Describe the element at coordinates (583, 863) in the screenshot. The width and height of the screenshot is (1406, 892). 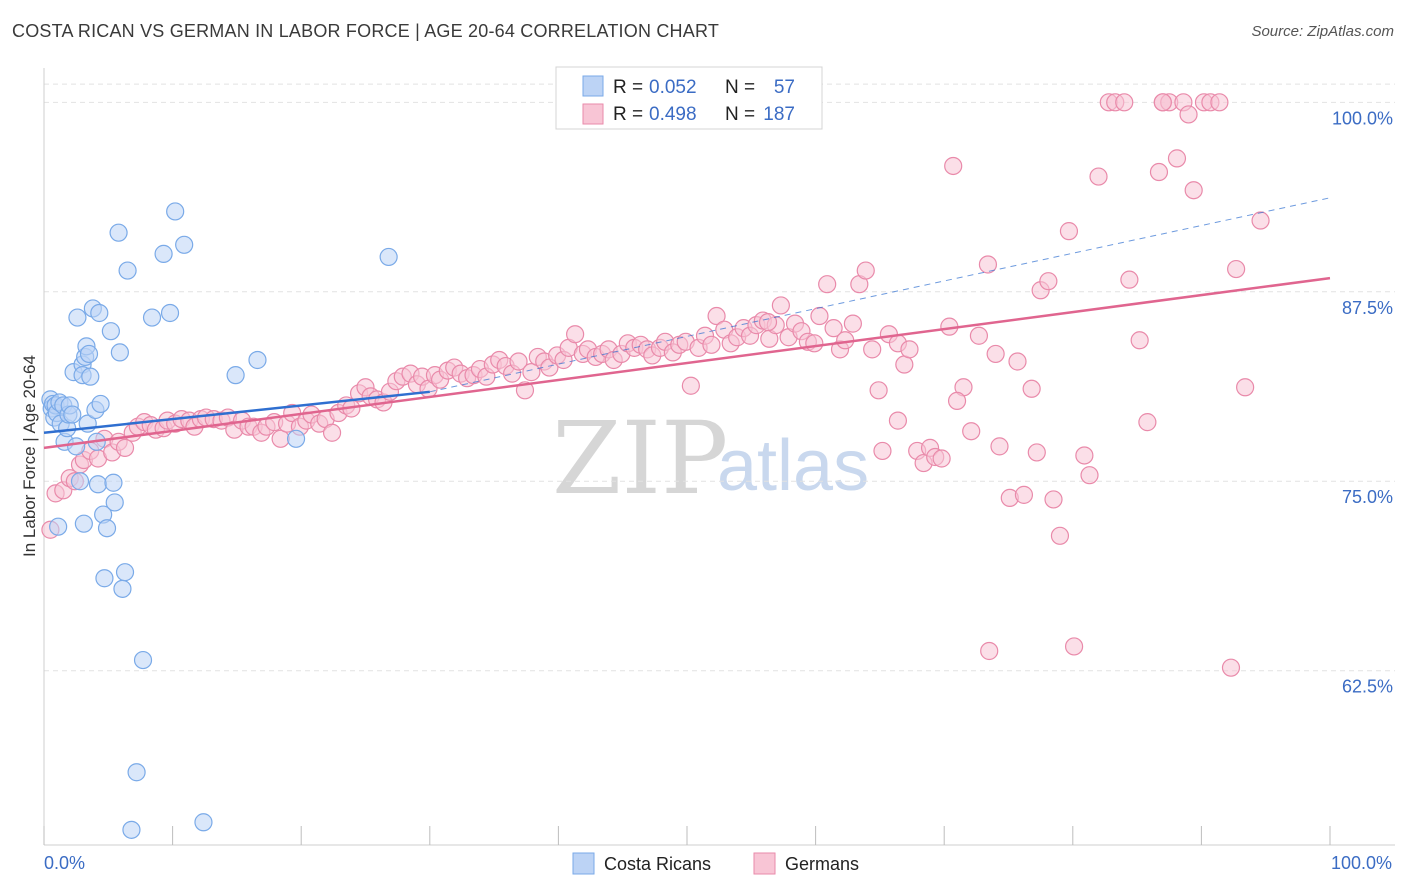
I see `bottom-legend-swatch-costa-ricans` at that location.